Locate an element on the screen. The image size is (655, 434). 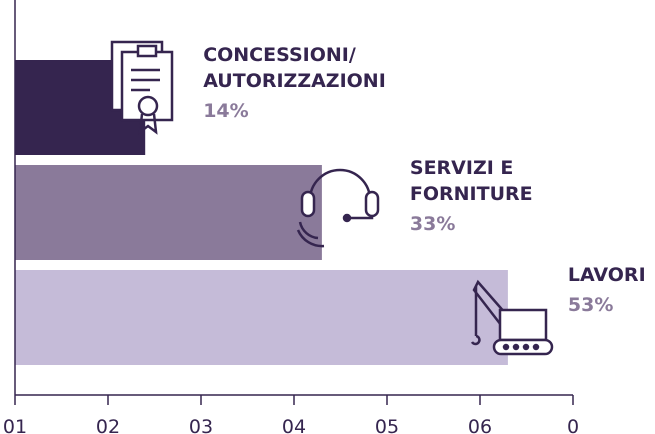
x-tick-label: 05 is located at coordinates (387, 425).